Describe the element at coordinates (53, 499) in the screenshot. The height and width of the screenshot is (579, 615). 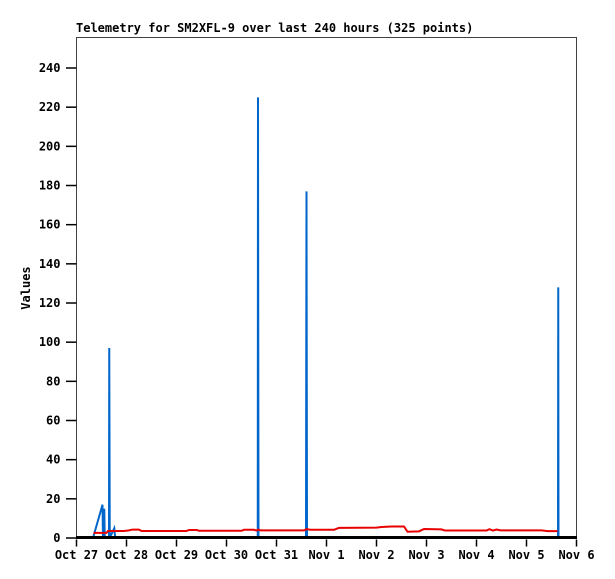
I see `y-tick-label: 20` at that location.